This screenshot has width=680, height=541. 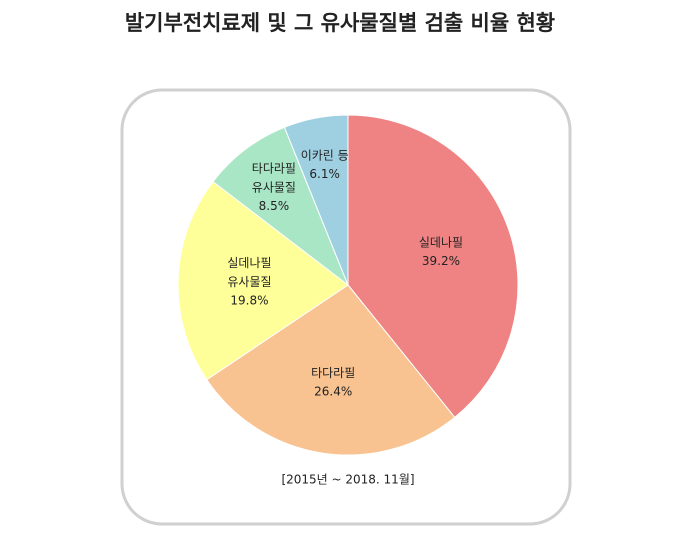 I want to click on value-label: 26.4%, so click(x=333, y=391).